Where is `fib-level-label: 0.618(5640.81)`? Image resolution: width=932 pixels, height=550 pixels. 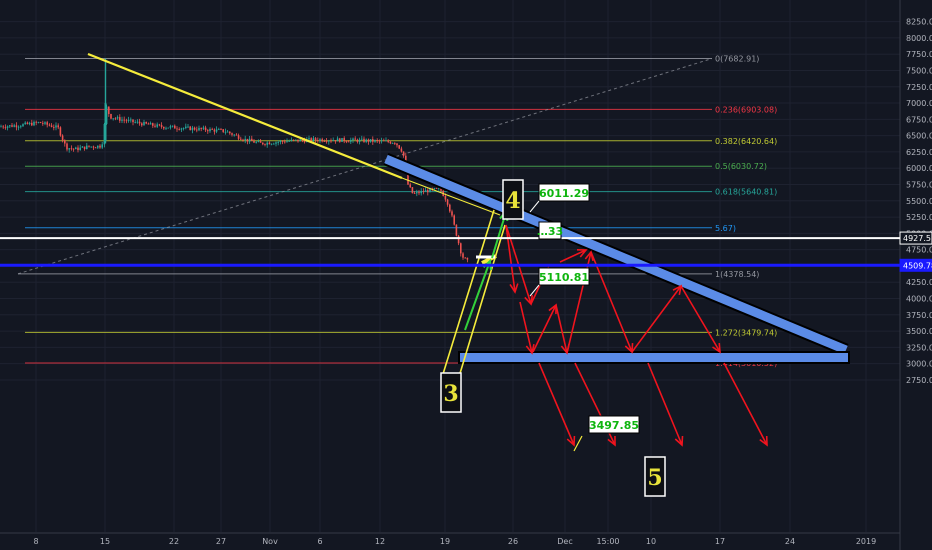 fib-level-label: 0.618(5640.81) is located at coordinates (746, 192).